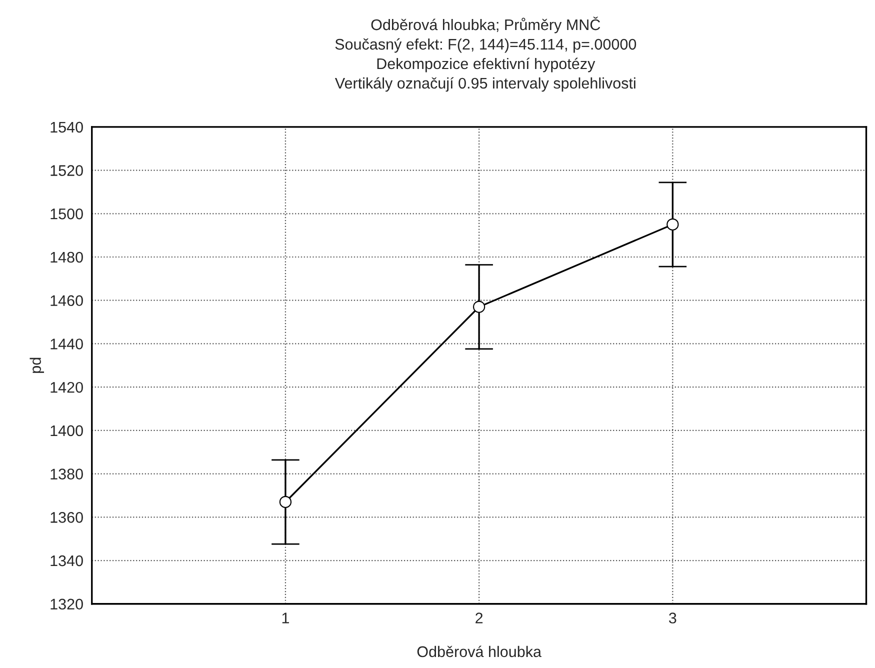 Image resolution: width=875 pixels, height=668 pixels. Describe the element at coordinates (66, 474) in the screenshot. I see `y-tick-label: 1380` at that location.